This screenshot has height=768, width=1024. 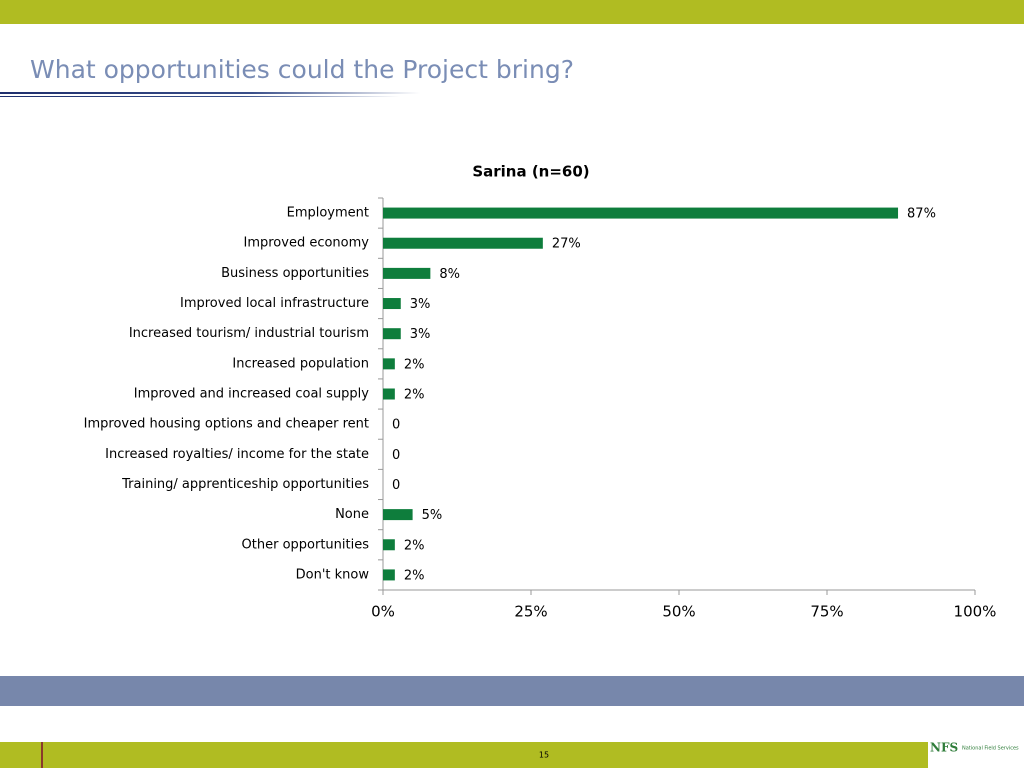 What do you see at coordinates (333, 574) in the screenshot?
I see `y-tick-label: Don't know` at bounding box center [333, 574].